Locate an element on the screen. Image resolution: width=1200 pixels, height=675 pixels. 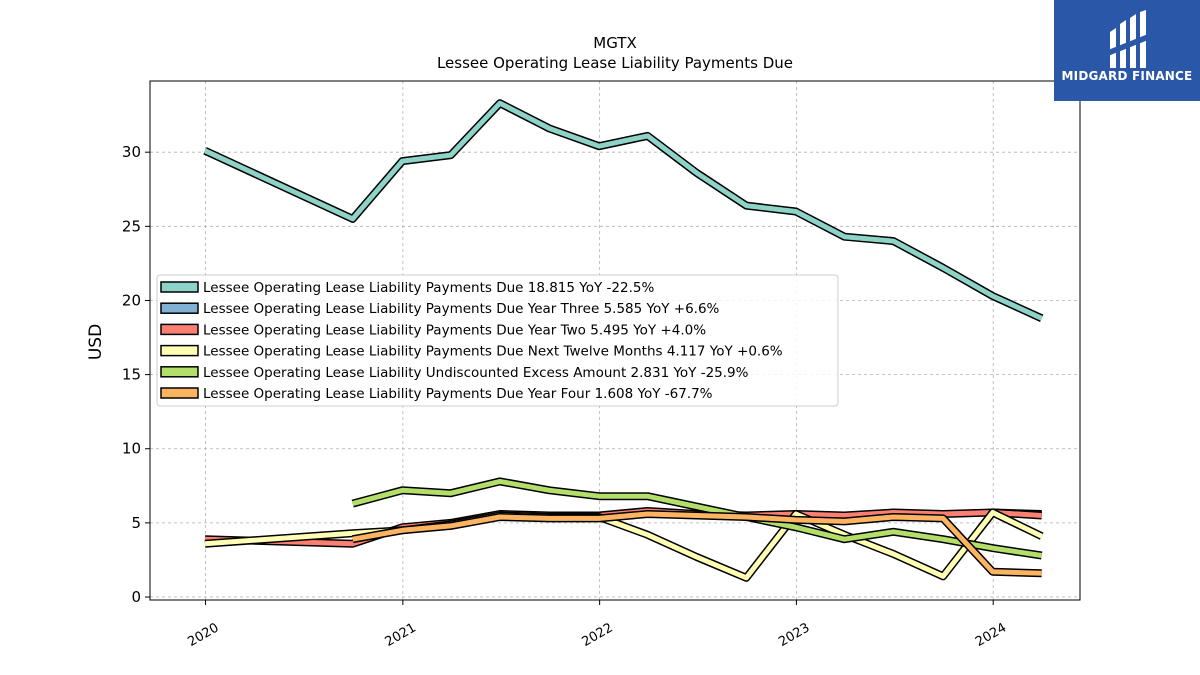
y-tick-label: 0 is located at coordinates (136, 597).